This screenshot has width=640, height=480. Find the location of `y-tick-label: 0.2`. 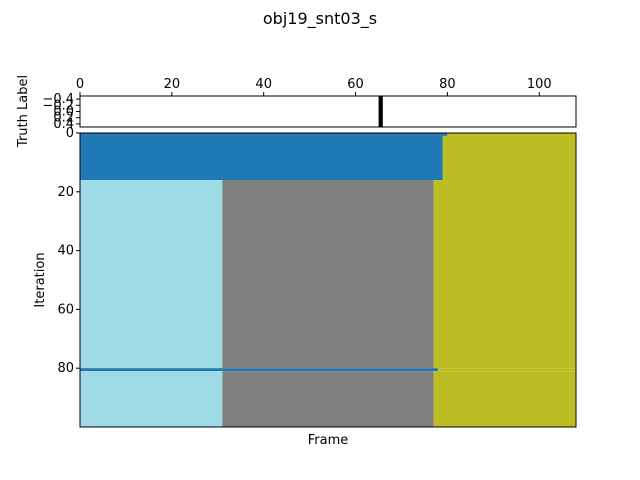

y-tick-label: 0.2 is located at coordinates (63, 118).